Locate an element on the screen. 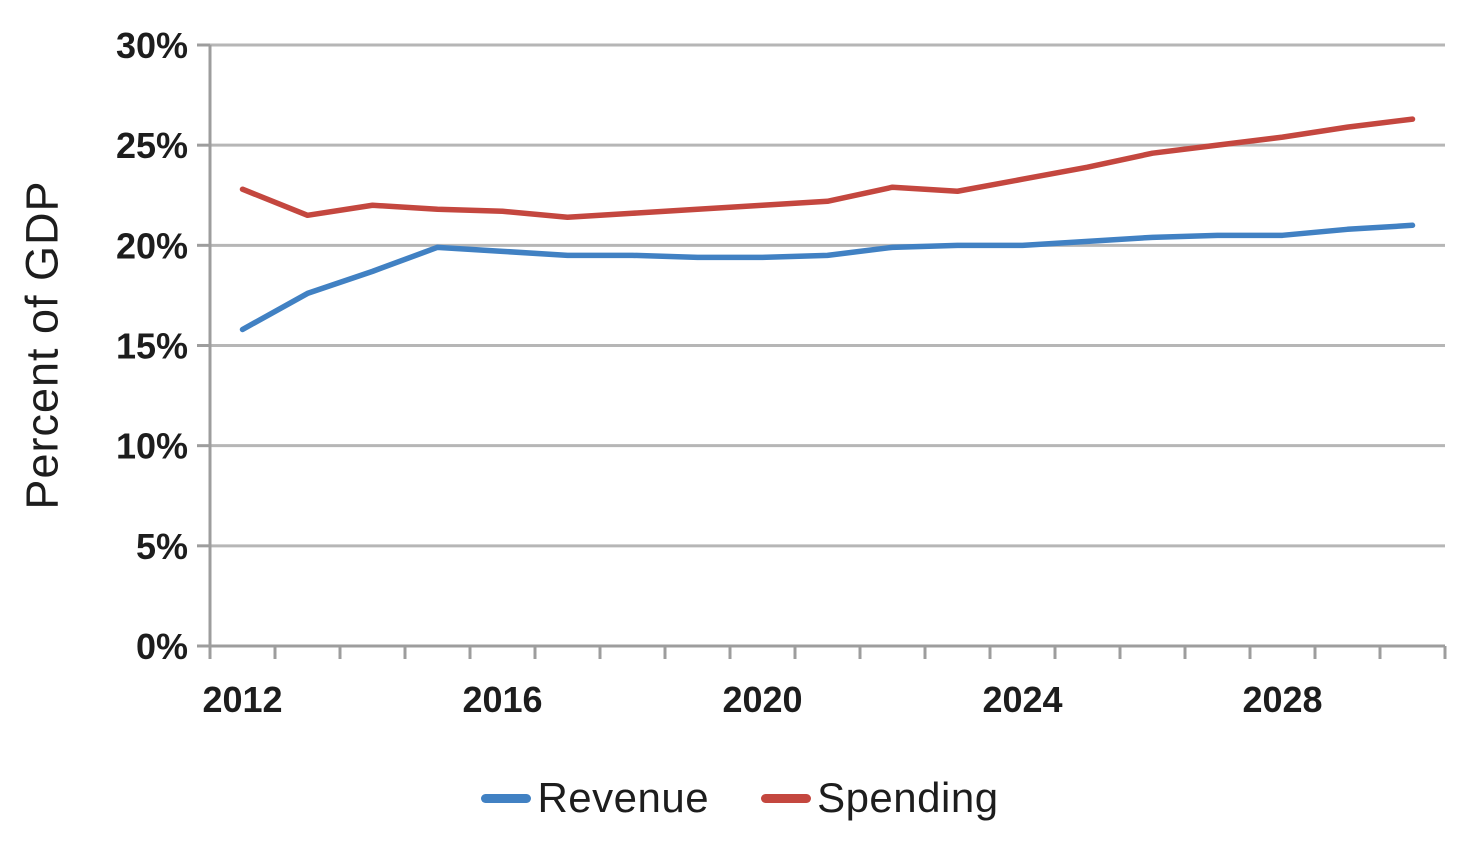 Image resolution: width=1480 pixels, height=855 pixels. legend-item-spending: Spending is located at coordinates (880, 798).